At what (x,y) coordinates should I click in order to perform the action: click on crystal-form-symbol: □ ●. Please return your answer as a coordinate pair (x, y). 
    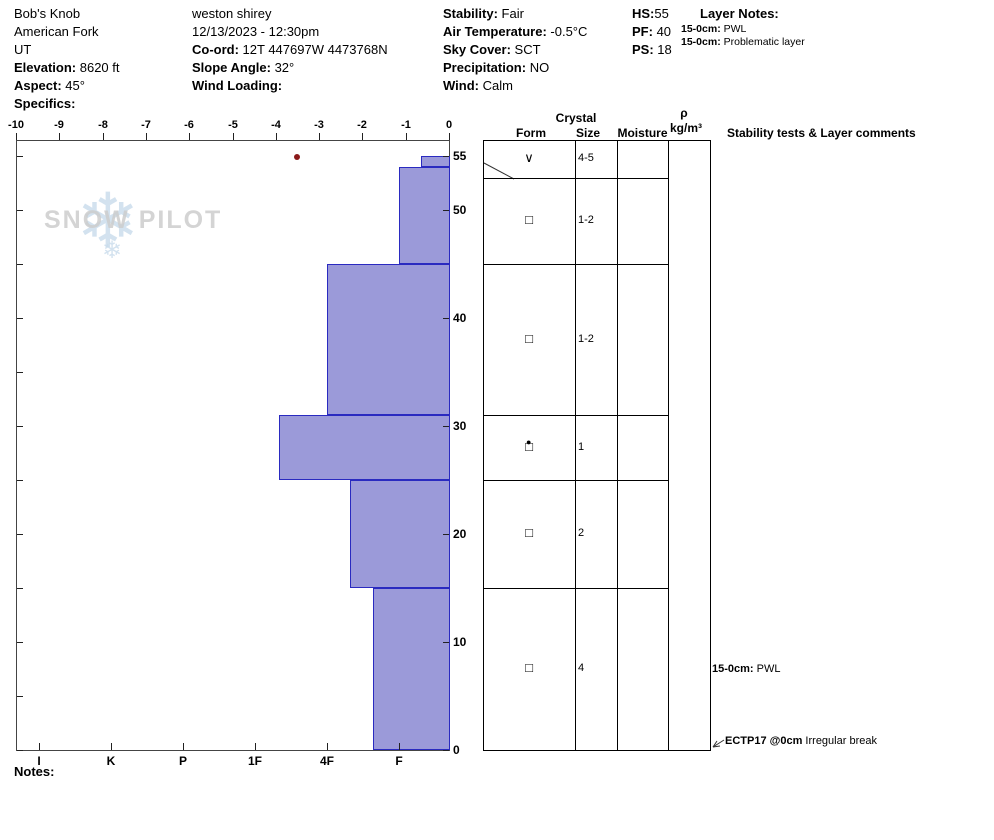
    Looking at the image, I should click on (529, 445).